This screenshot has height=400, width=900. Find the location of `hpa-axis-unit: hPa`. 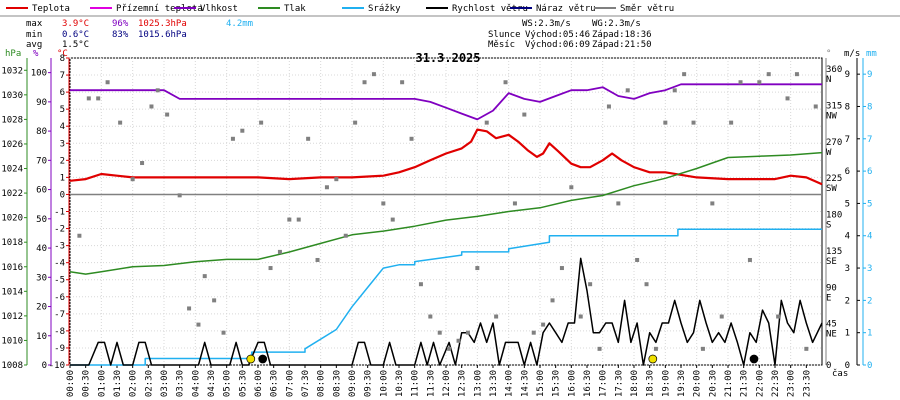

hpa-axis-unit: hPa is located at coordinates (13, 54).